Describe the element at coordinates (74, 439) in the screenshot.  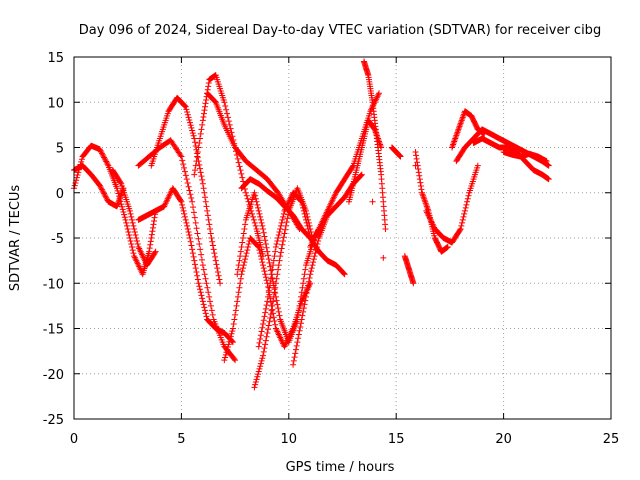
I see `x-tick-label: 0` at that location.